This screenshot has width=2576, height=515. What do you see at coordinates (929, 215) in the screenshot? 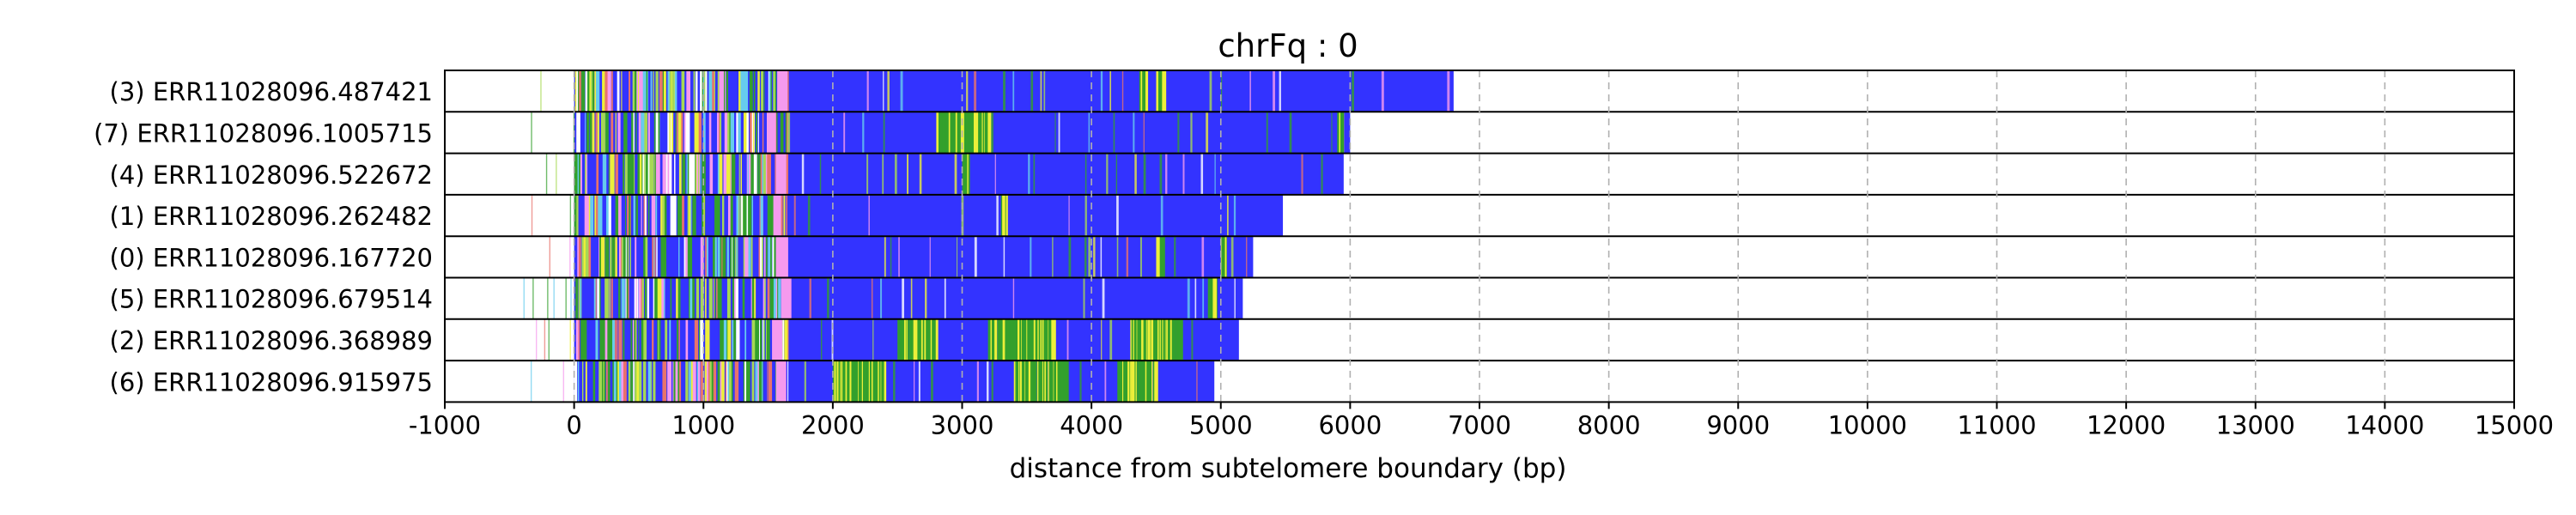
I see `read-bar` at bounding box center [929, 215].